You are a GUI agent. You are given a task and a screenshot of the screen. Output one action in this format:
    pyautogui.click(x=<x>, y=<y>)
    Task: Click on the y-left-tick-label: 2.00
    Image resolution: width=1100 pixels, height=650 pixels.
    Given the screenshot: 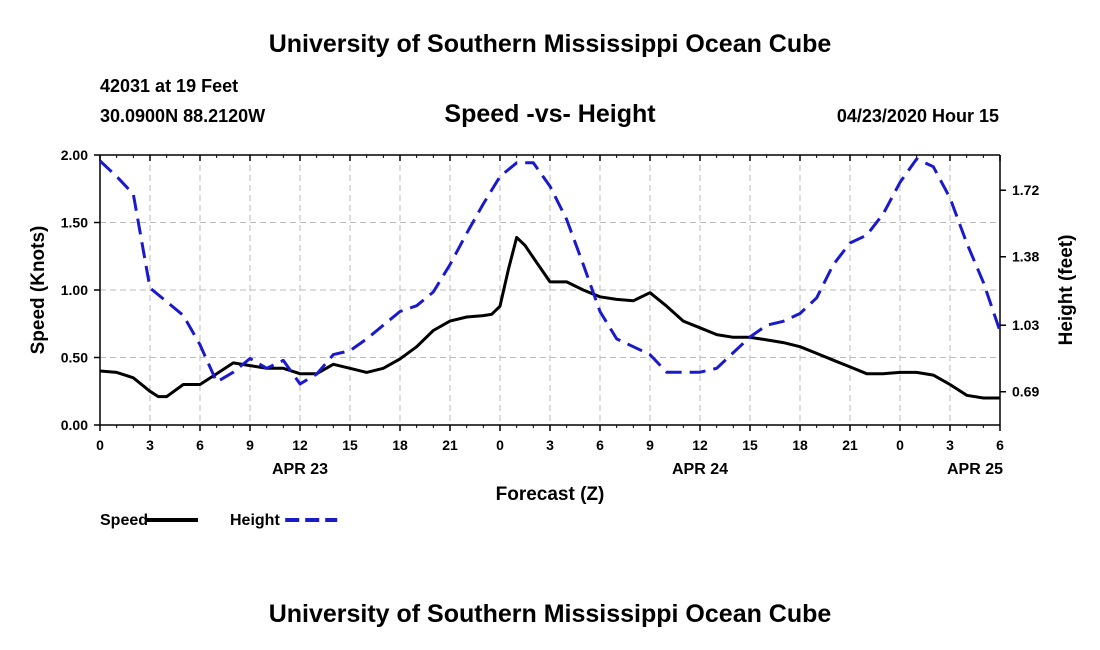 What is the action you would take?
    pyautogui.click(x=74, y=155)
    